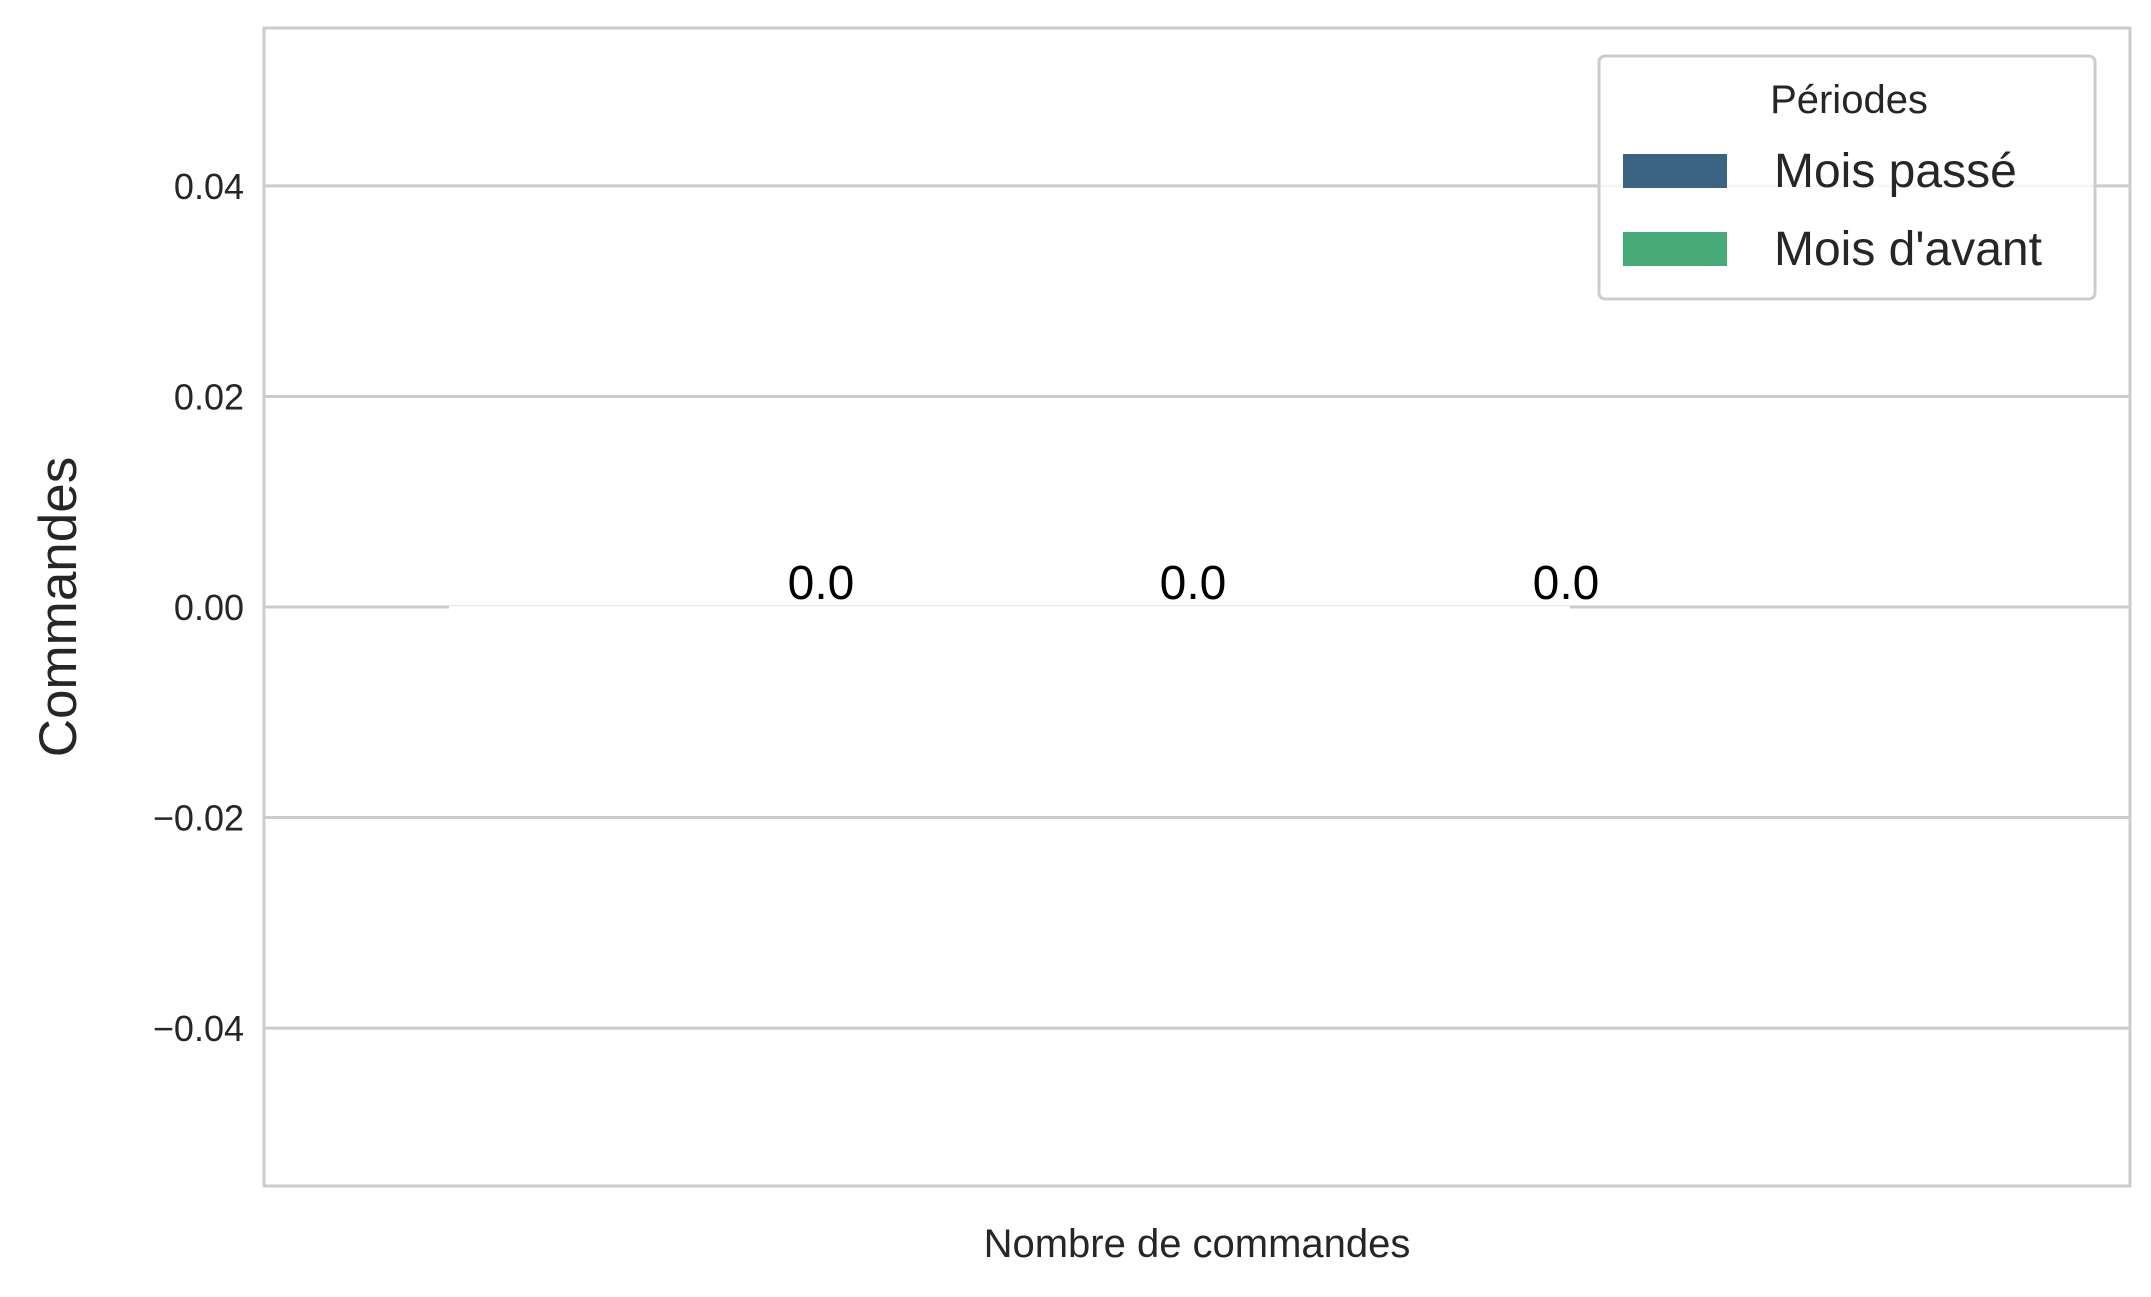  I want to click on bars, so click(1009, 607).